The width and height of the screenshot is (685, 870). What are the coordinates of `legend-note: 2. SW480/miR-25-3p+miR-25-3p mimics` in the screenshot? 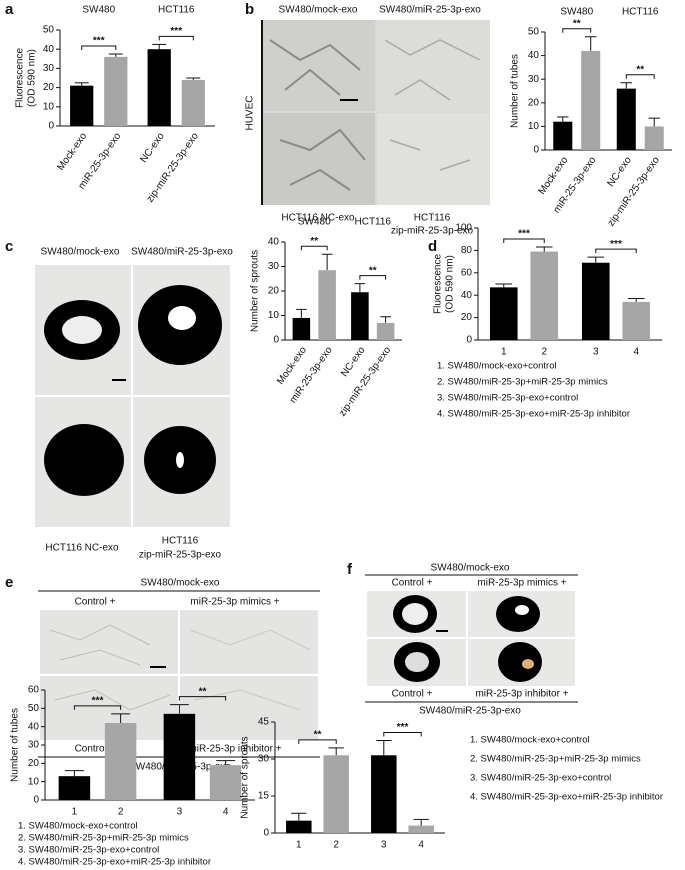 It's located at (103, 838).